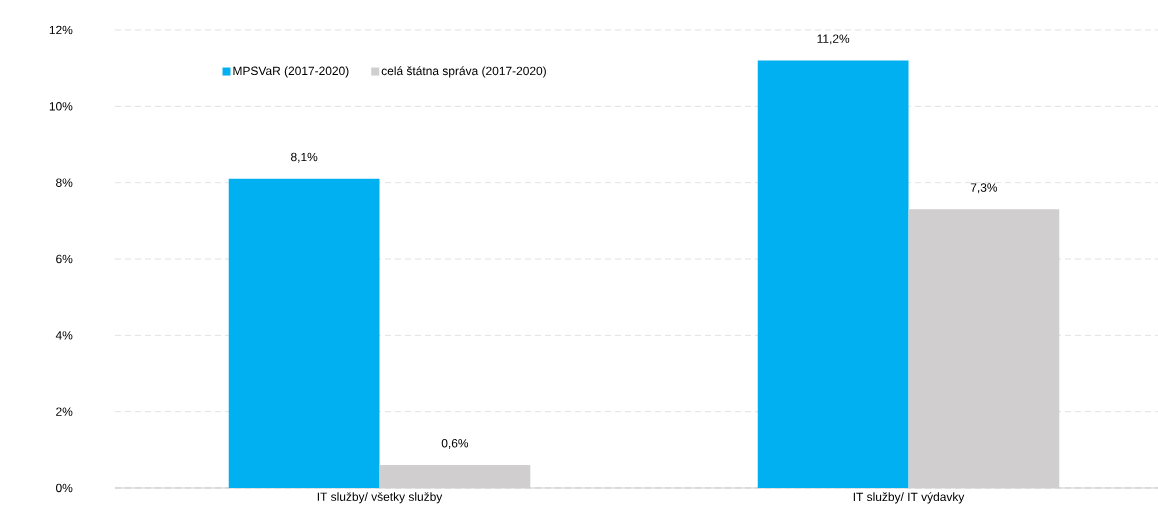 The width and height of the screenshot is (1158, 528). What do you see at coordinates (64, 411) in the screenshot?
I see `y-tick-label: 2%` at bounding box center [64, 411].